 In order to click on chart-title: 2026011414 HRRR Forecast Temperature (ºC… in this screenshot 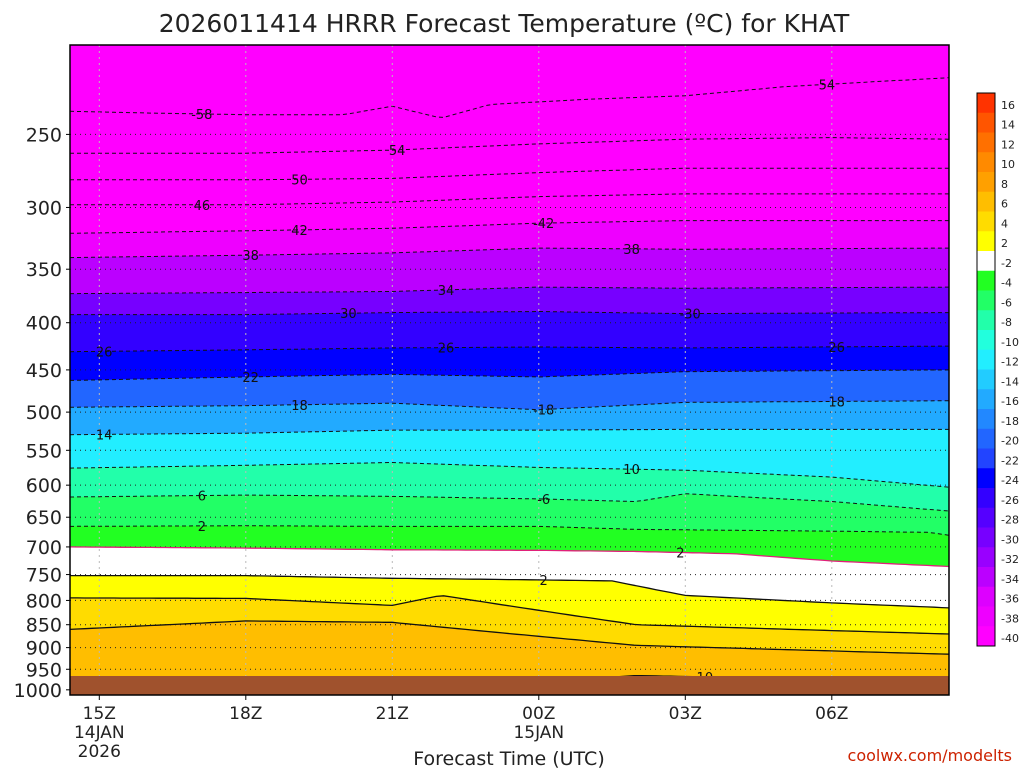, I will do `click(504, 23)`.